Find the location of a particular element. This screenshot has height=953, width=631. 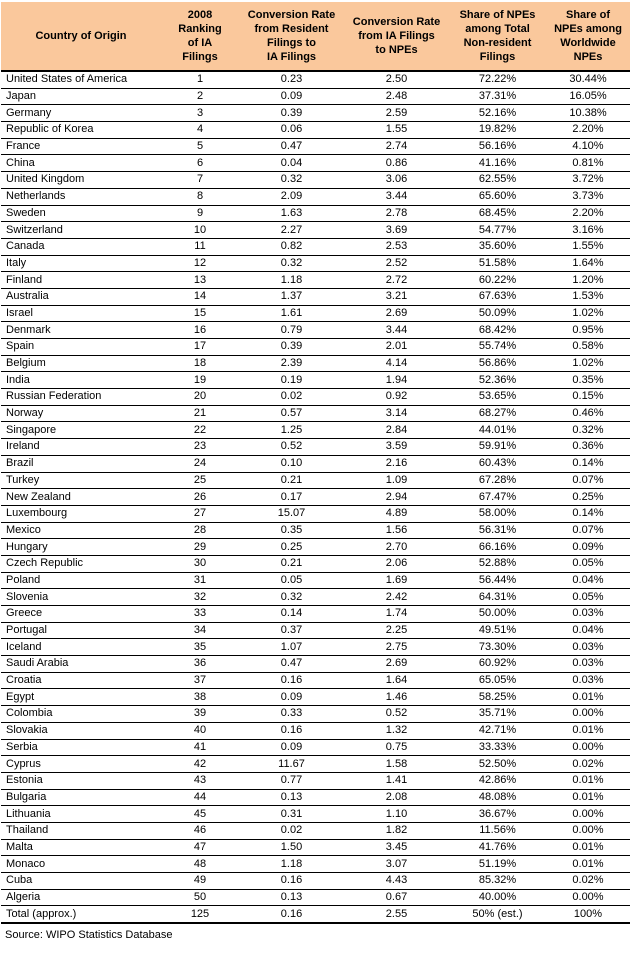

cell-conv-ia-to-npe: 2.72 is located at coordinates (396, 280).